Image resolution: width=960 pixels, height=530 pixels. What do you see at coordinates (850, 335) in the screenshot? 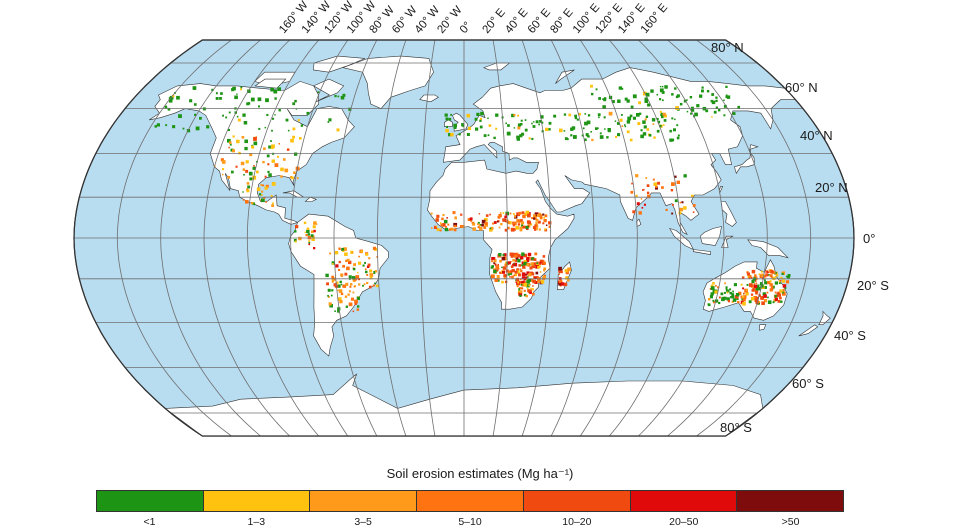
I see `latitude-label: 40° S` at bounding box center [850, 335].